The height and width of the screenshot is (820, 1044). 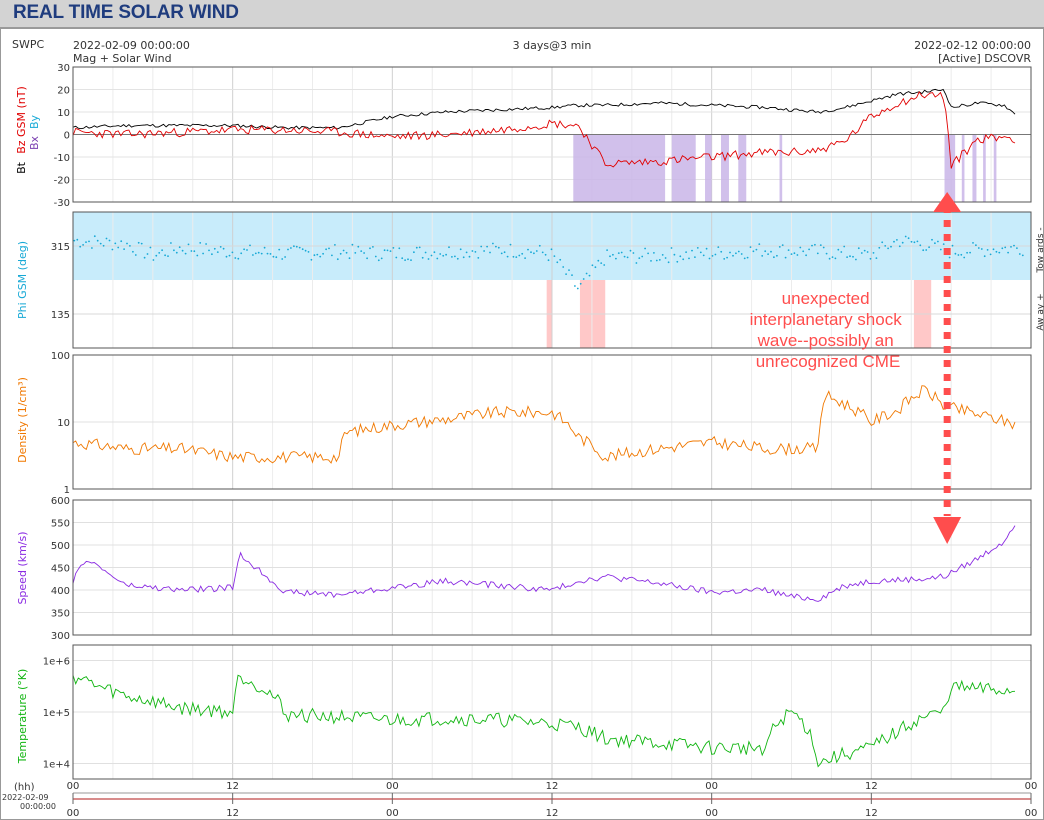 I want to click on y-tick-label: 350, so click(x=60, y=614).